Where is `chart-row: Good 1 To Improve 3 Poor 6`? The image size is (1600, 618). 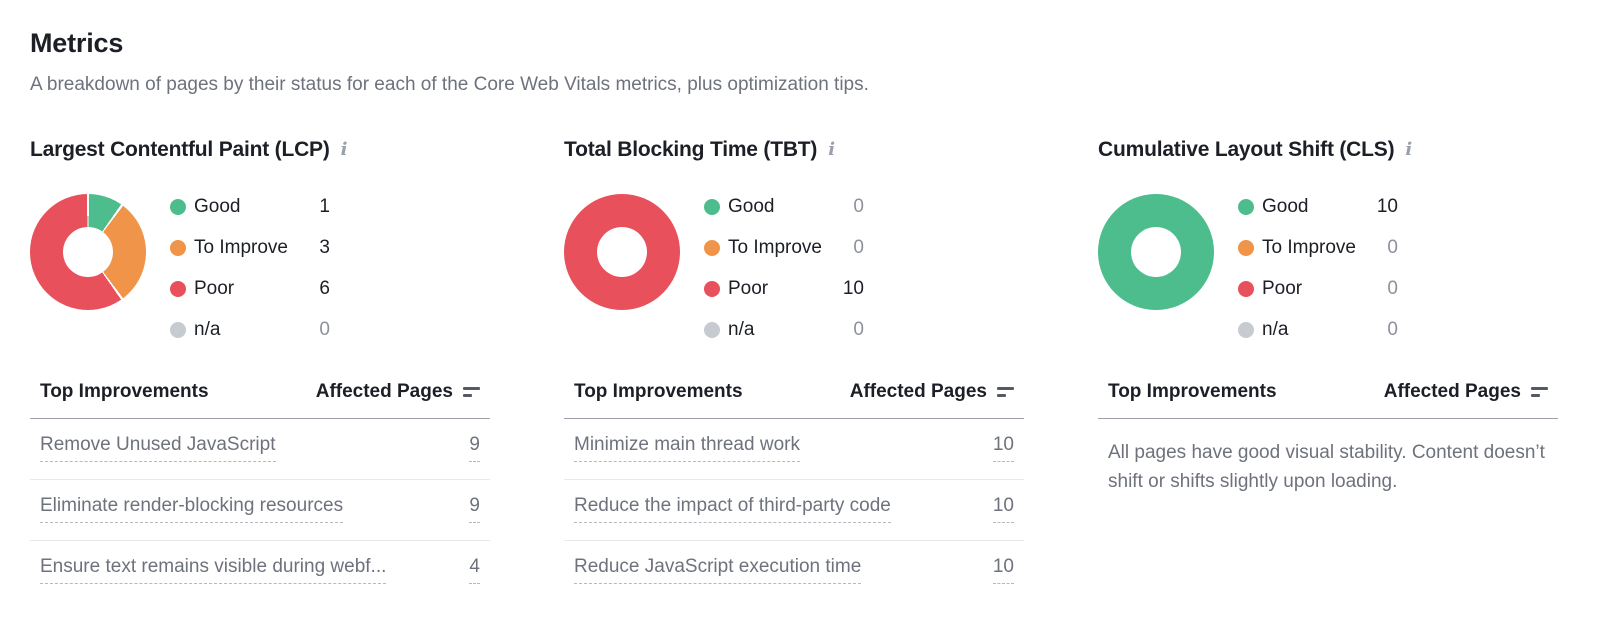
chart-row: Good 1 To Improve 3 Poor 6 is located at coordinates (260, 268).